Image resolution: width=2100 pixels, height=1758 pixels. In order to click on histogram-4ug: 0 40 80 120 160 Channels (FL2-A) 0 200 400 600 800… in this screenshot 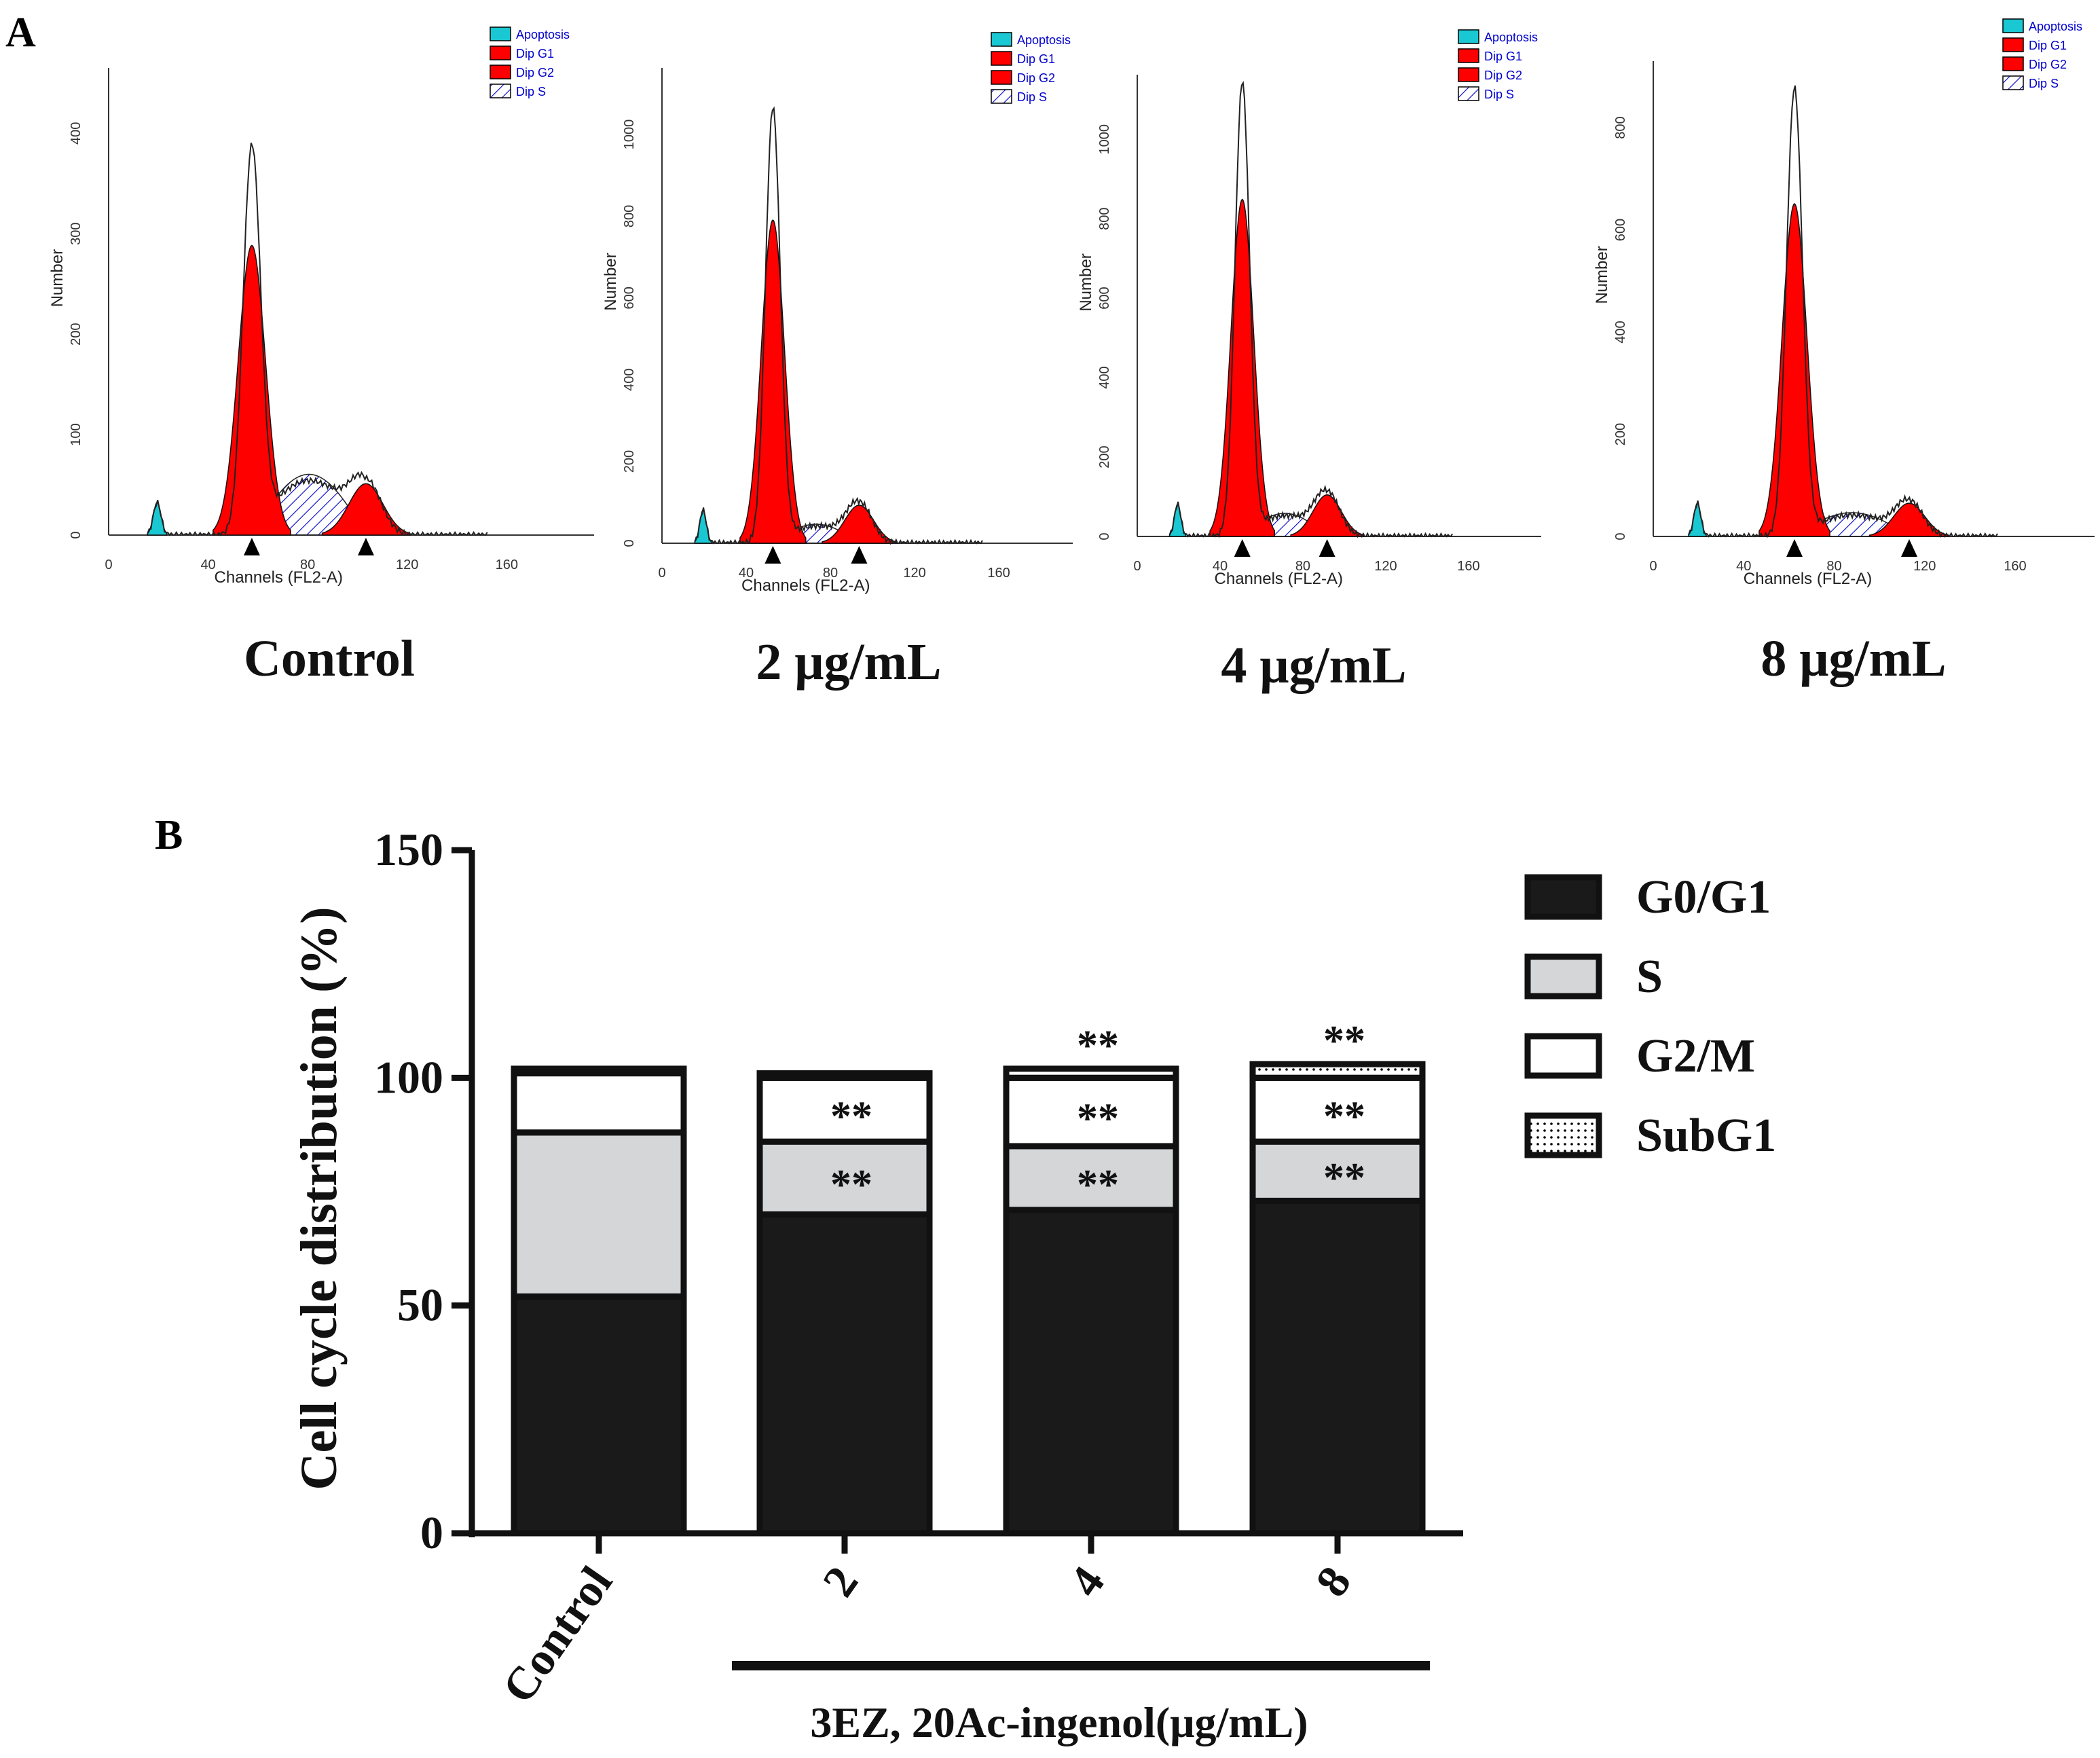, I will do `click(1309, 361)`.